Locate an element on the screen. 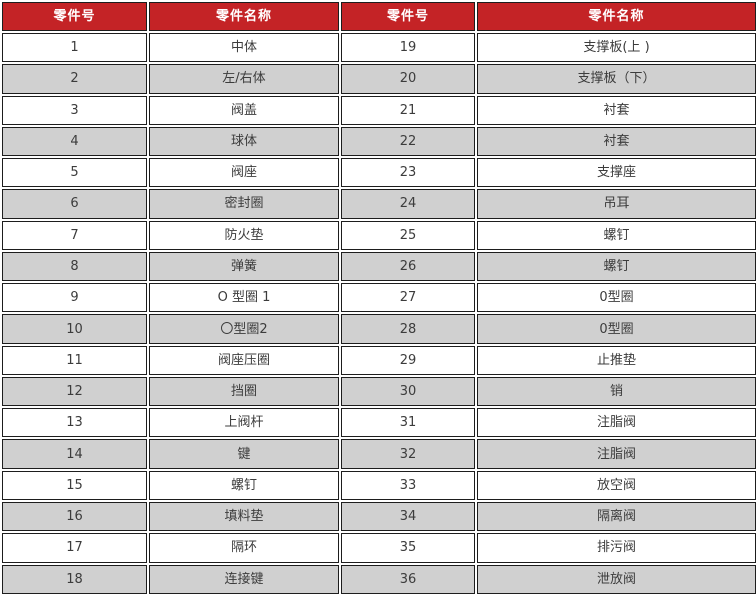 The image size is (756, 596). table-row: 4 球体 22 衬套 is located at coordinates (379, 141).